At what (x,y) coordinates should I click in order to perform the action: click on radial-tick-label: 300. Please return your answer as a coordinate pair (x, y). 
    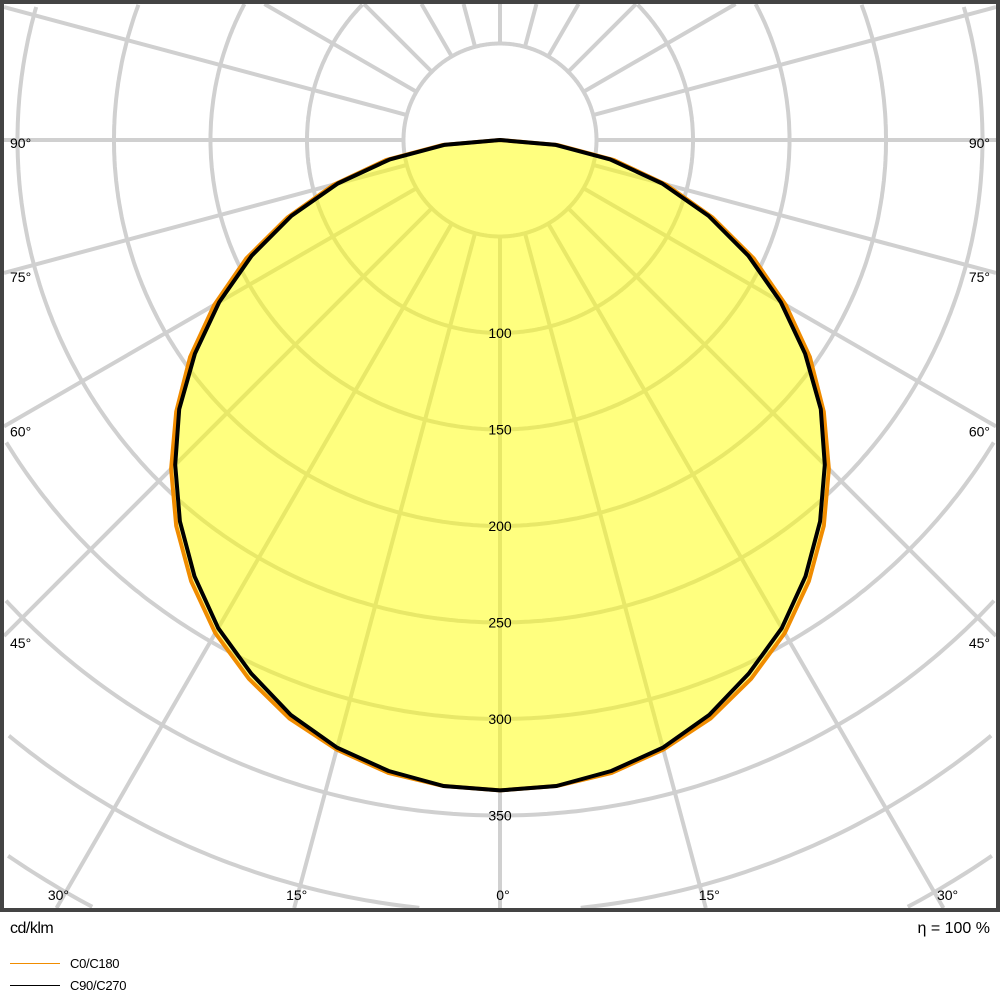
    Looking at the image, I should click on (500, 719).